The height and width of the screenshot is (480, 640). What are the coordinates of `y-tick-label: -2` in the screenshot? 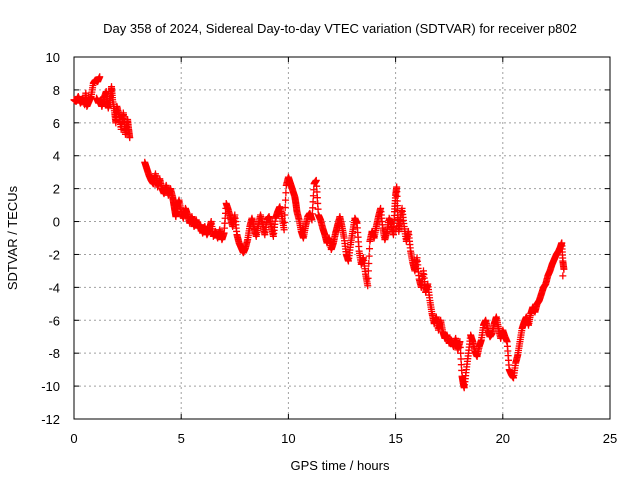 It's located at (54, 254).